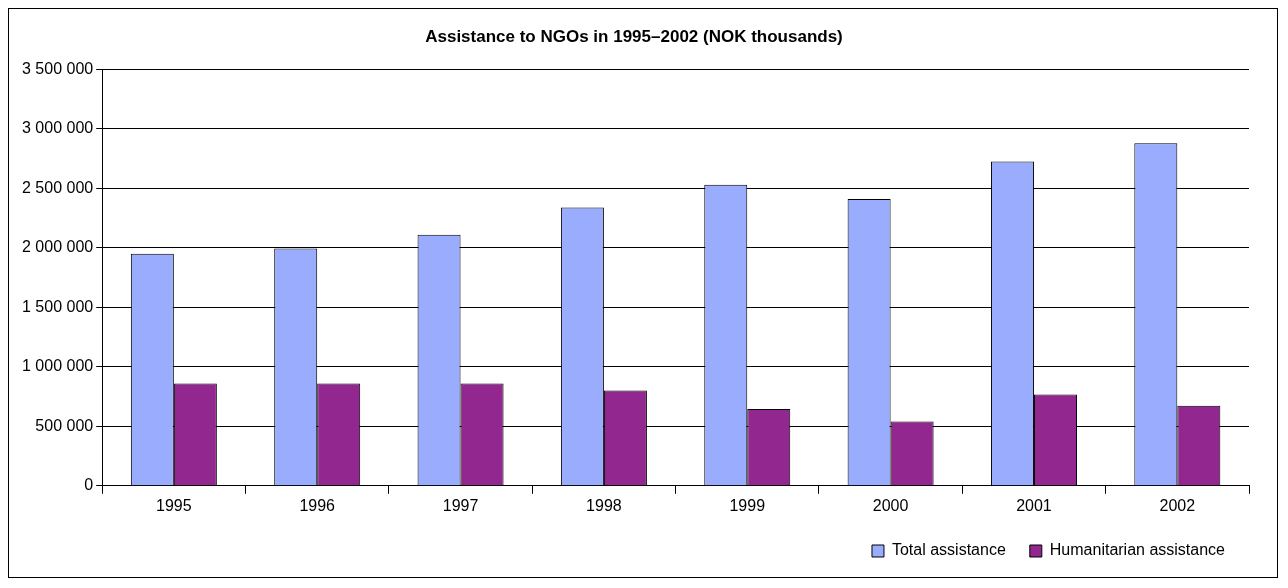  I want to click on y-tick-label: 3 000 000, so click(57, 128).